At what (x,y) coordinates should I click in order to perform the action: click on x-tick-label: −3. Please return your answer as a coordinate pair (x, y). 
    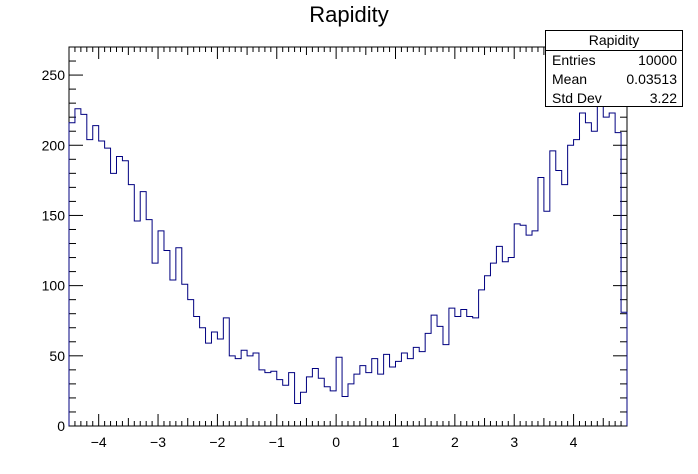
    Looking at the image, I should click on (158, 442).